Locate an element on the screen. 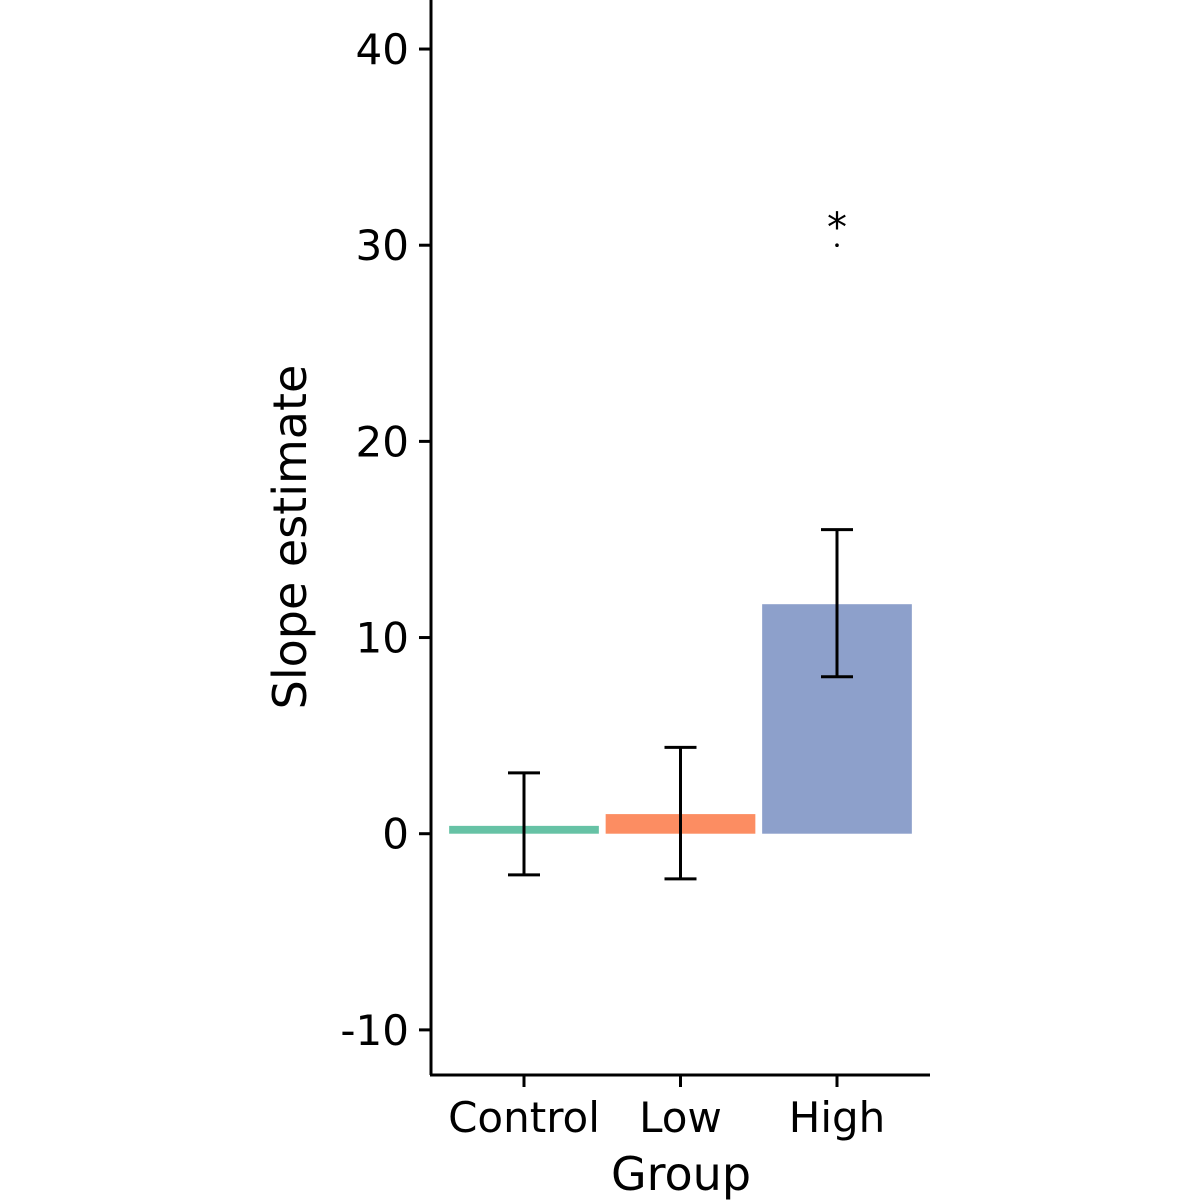  x-tick-label-low: Low is located at coordinates (680, 1117).